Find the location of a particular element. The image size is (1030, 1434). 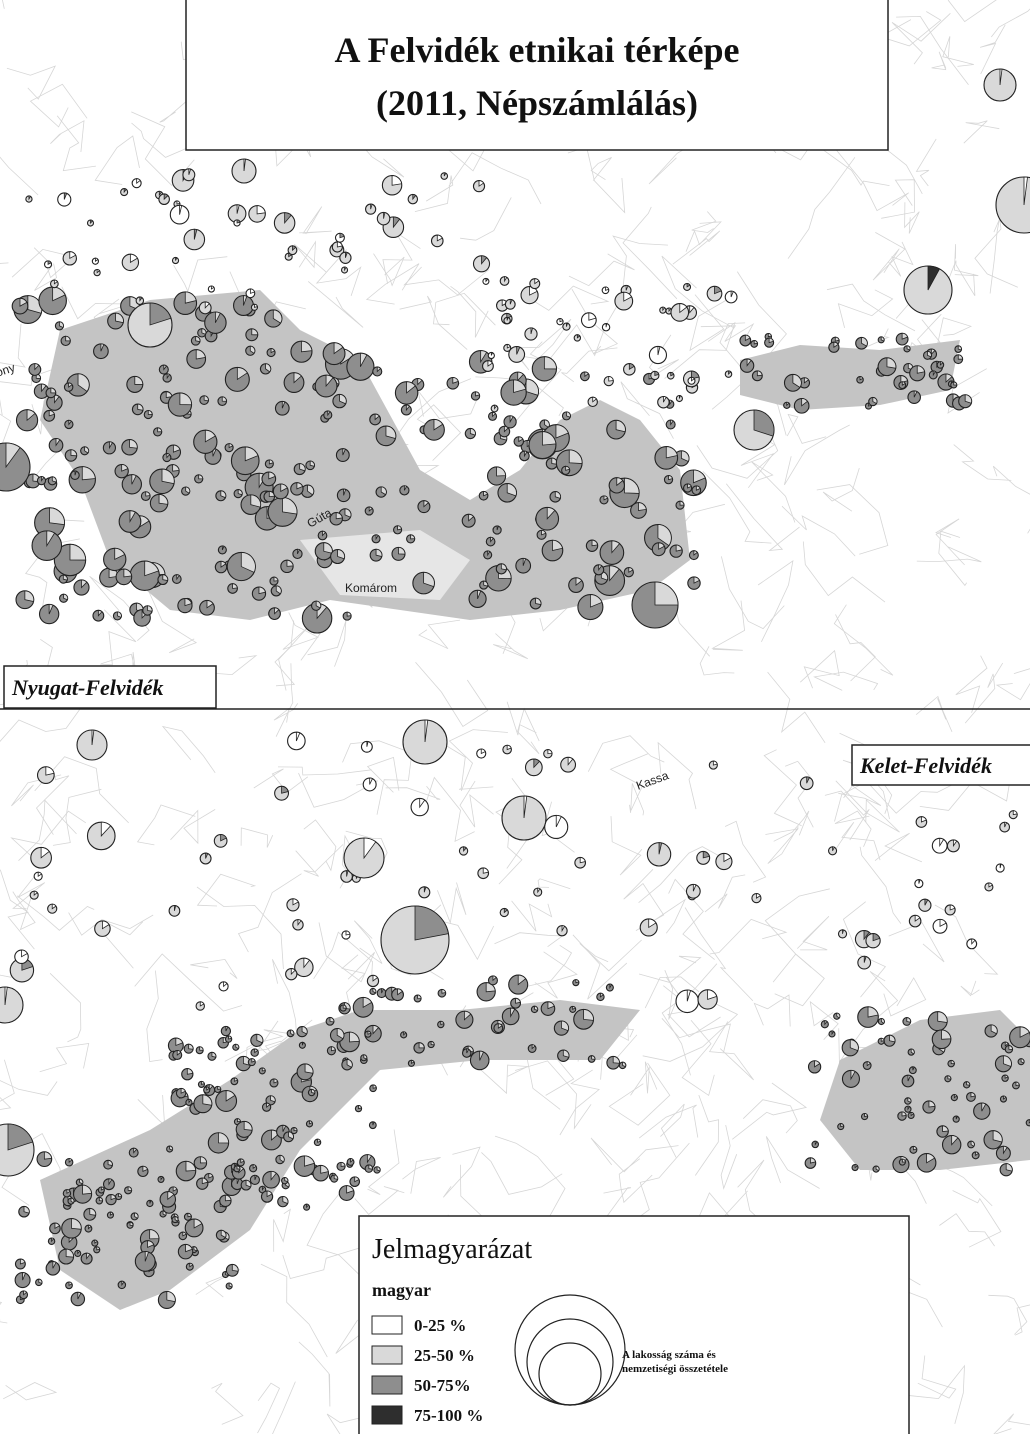

place-label: Komárom is located at coordinates (371, 588).